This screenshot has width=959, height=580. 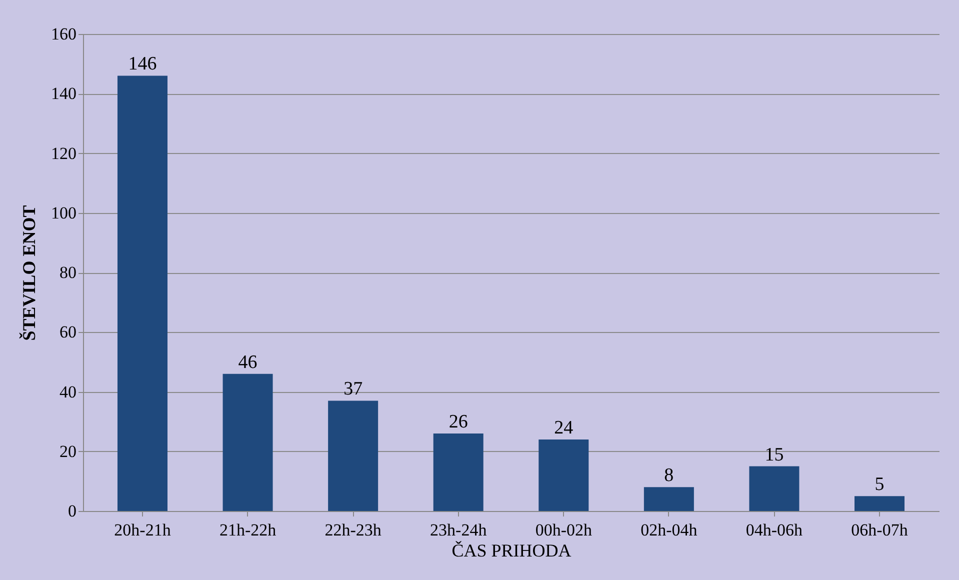 I want to click on y-tick-label: 0, so click(x=72, y=511).